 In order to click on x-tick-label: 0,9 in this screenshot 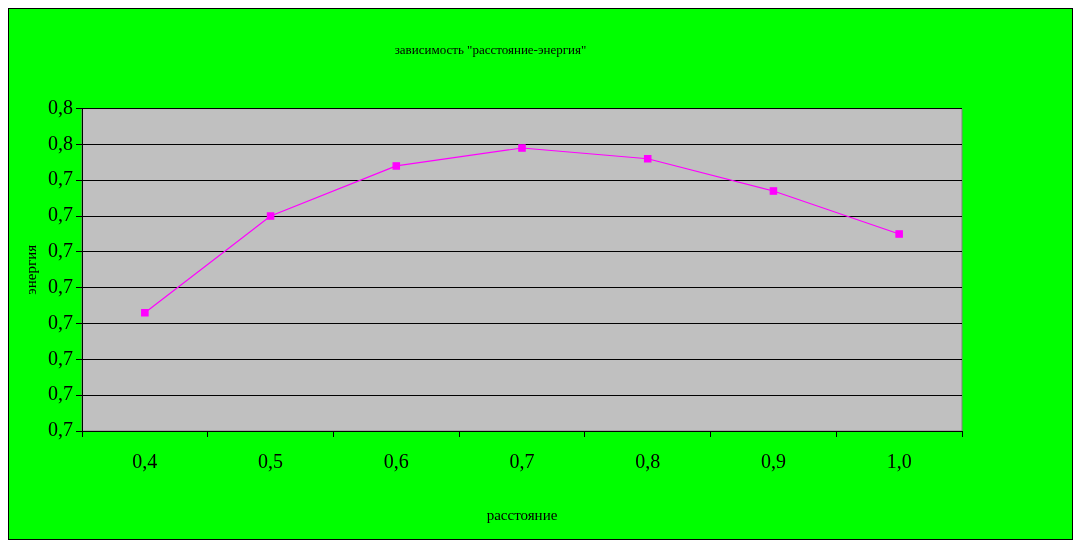, I will do `click(773, 461)`.